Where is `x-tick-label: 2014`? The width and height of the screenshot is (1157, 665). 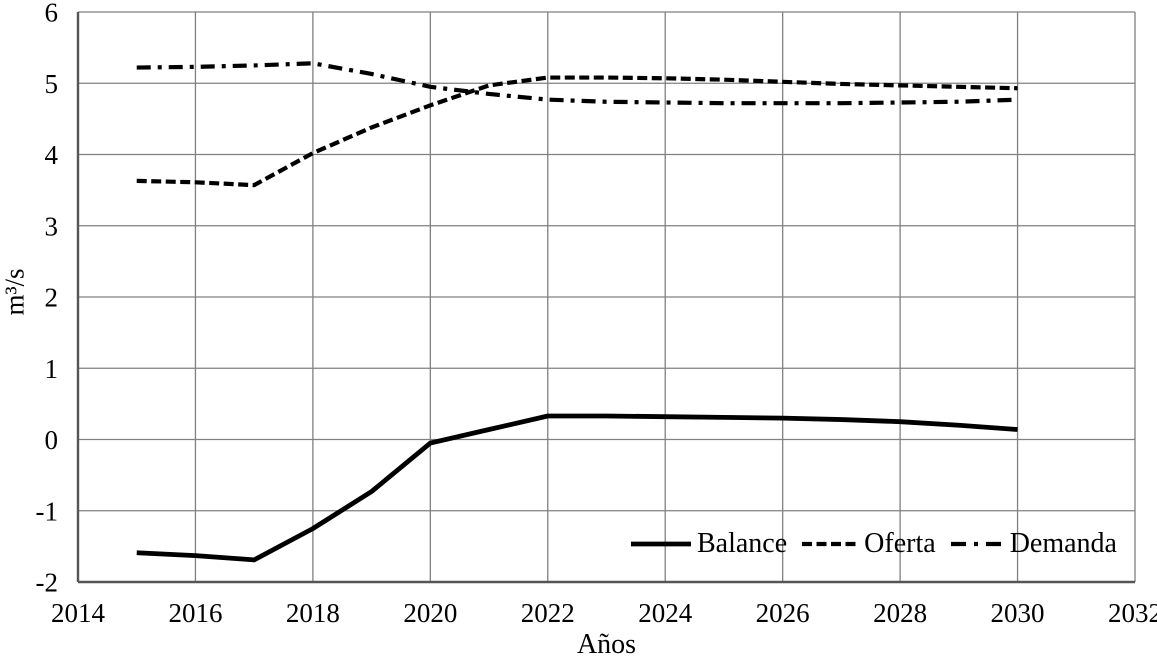 x-tick-label: 2014 is located at coordinates (78, 613).